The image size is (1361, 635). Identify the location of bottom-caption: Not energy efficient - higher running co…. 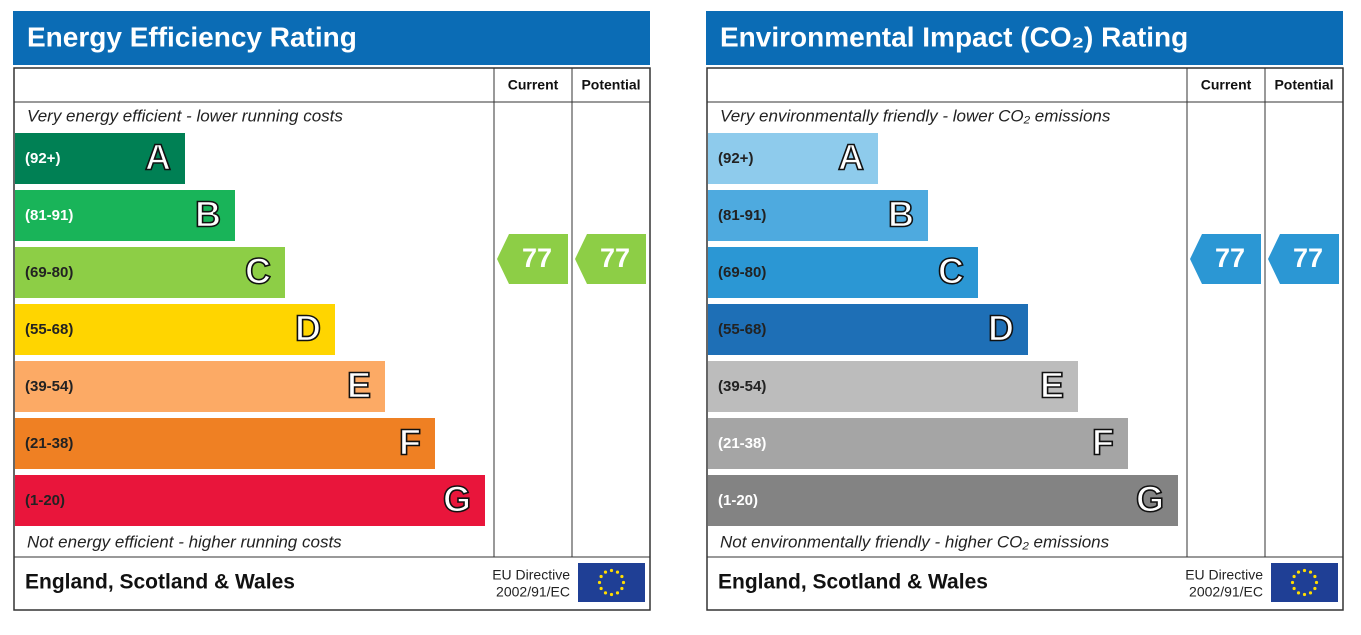
(184, 541).